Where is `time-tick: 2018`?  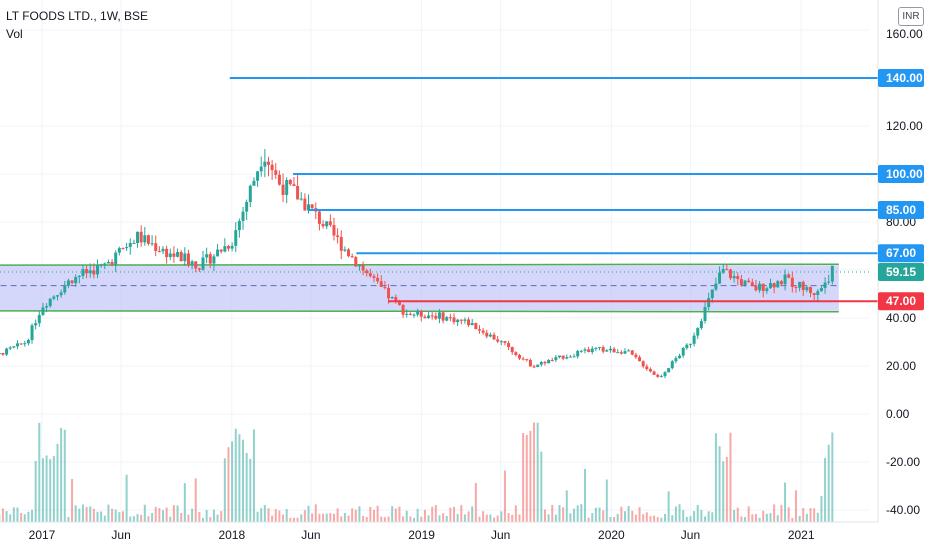 time-tick: 2018 is located at coordinates (231, 535).